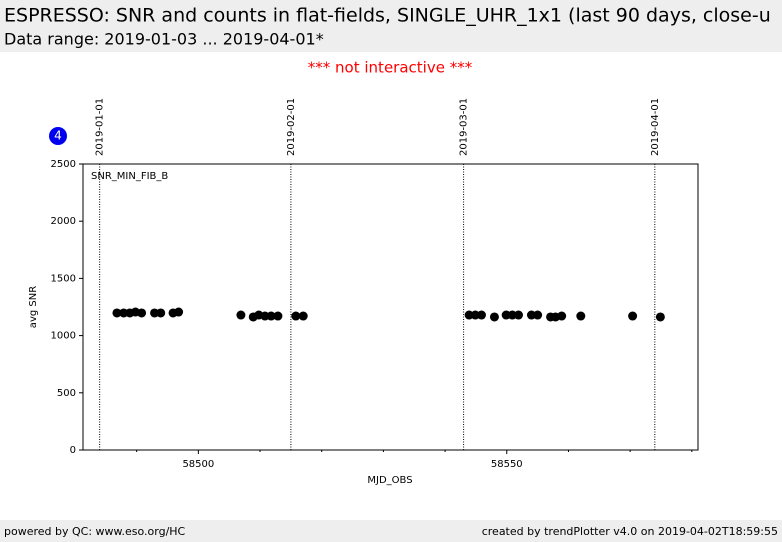 The image size is (782, 542). I want to click on x-axis-label: MJD_OBS, so click(389, 480).